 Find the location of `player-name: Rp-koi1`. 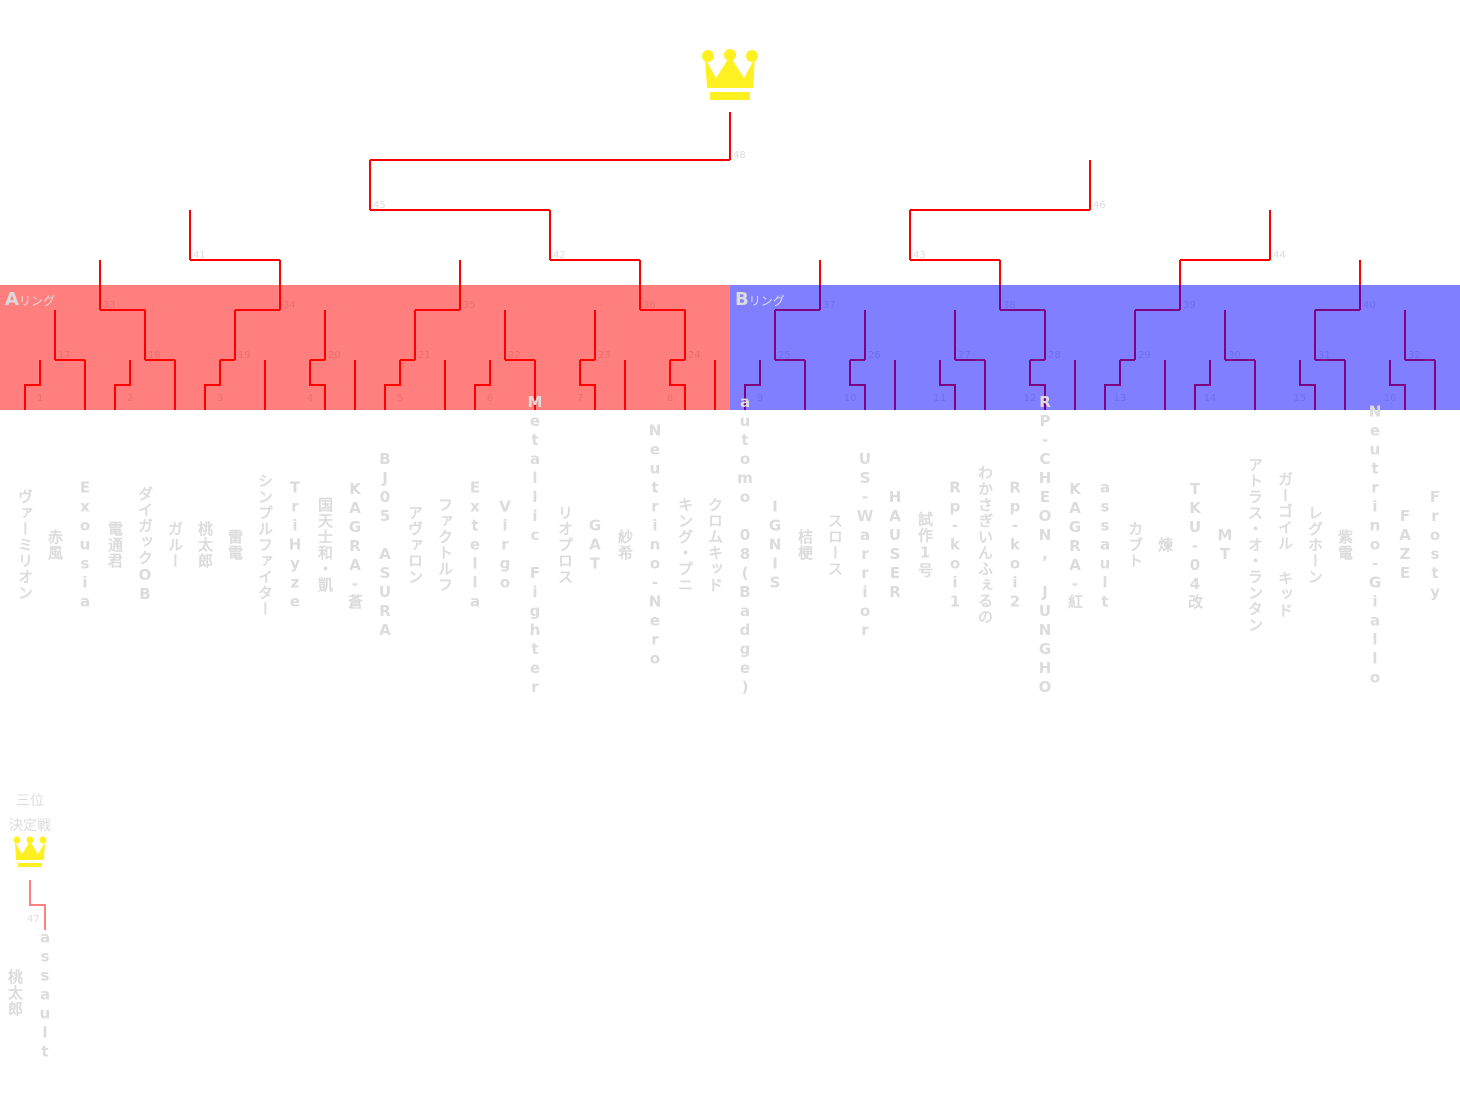

player-name: Rp-koi1 is located at coordinates (955, 545).